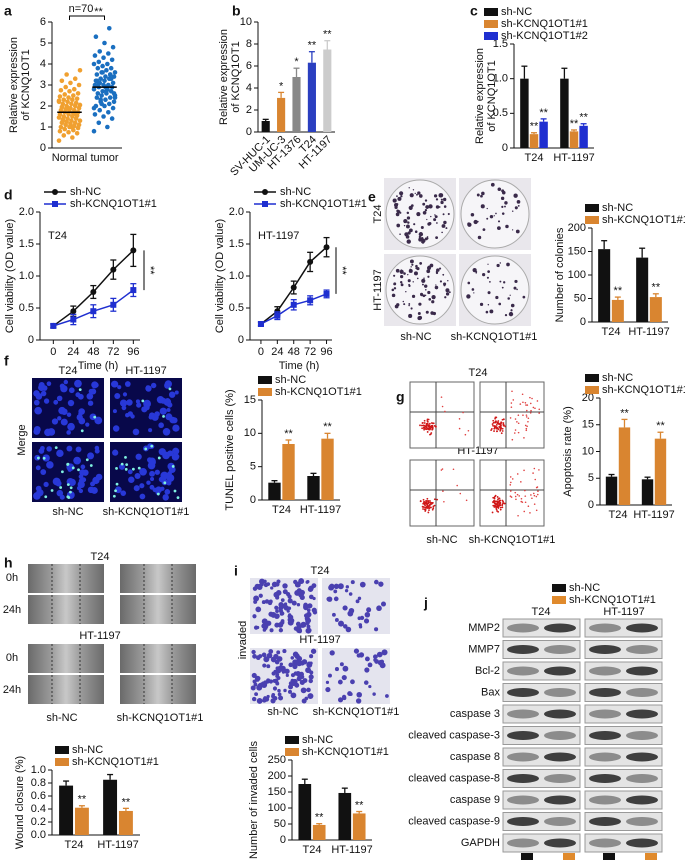  Describe the element at coordinates (158, 609) in the screenshot. I see `wound-image` at that location.